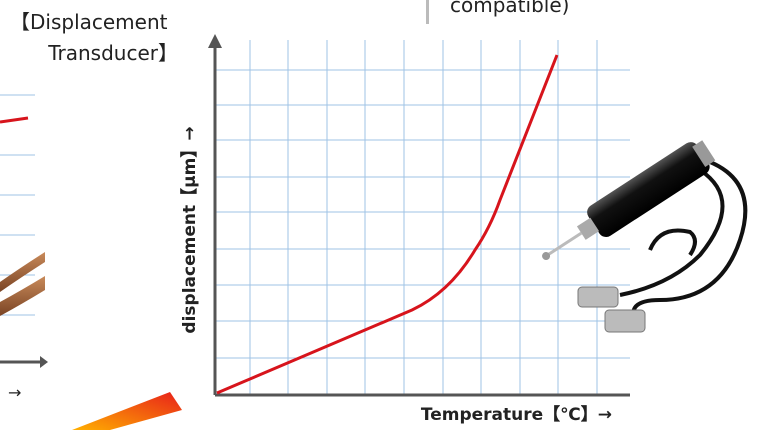  What do you see at coordinates (127, 411) in the screenshot?
I see `decor-arrow` at bounding box center [127, 411].